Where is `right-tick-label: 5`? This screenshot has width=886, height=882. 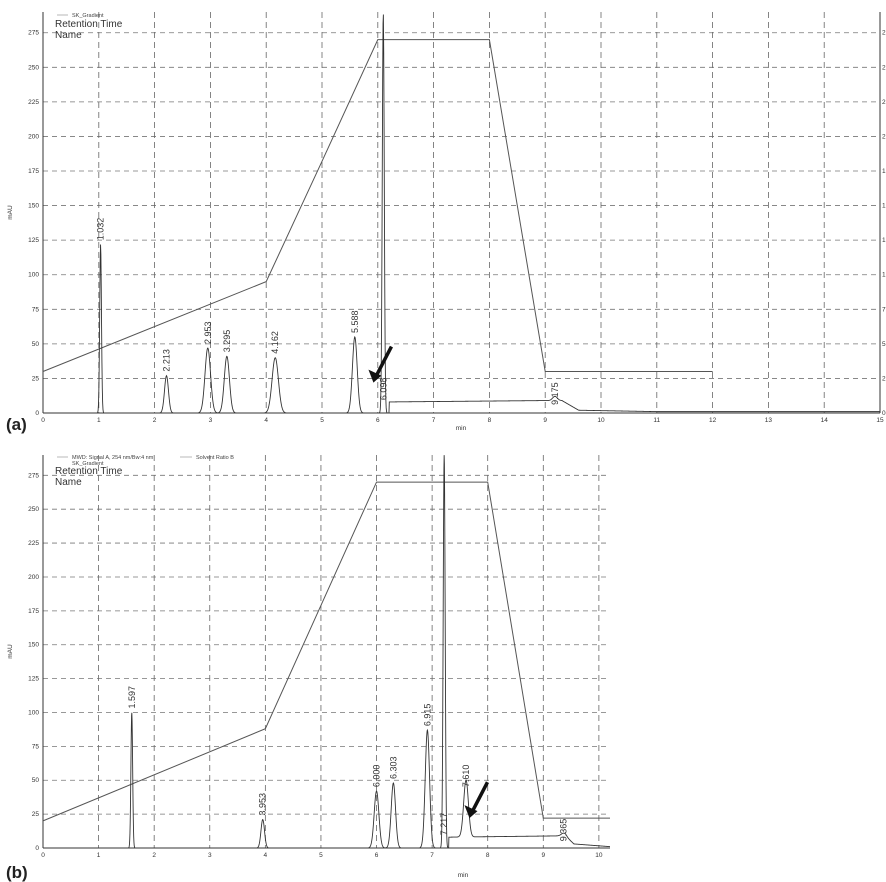 right-tick-label: 5 is located at coordinates (884, 344).